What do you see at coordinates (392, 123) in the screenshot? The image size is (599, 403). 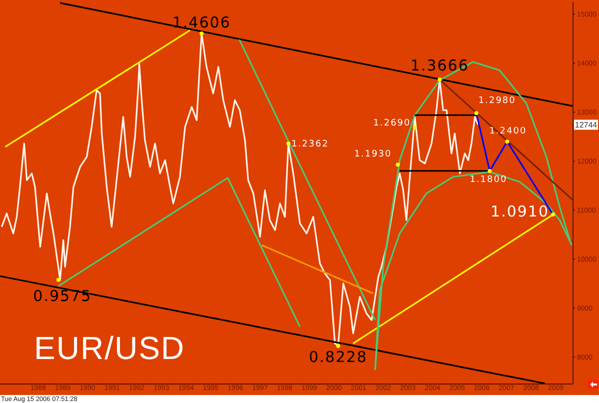 I see `annotation: 1.2690` at bounding box center [392, 123].